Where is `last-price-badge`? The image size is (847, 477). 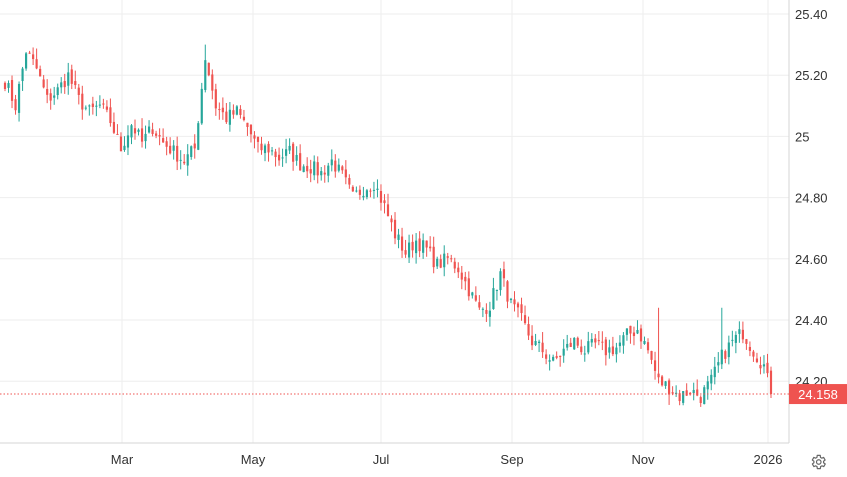
last-price-badge is located at coordinates (818, 394).